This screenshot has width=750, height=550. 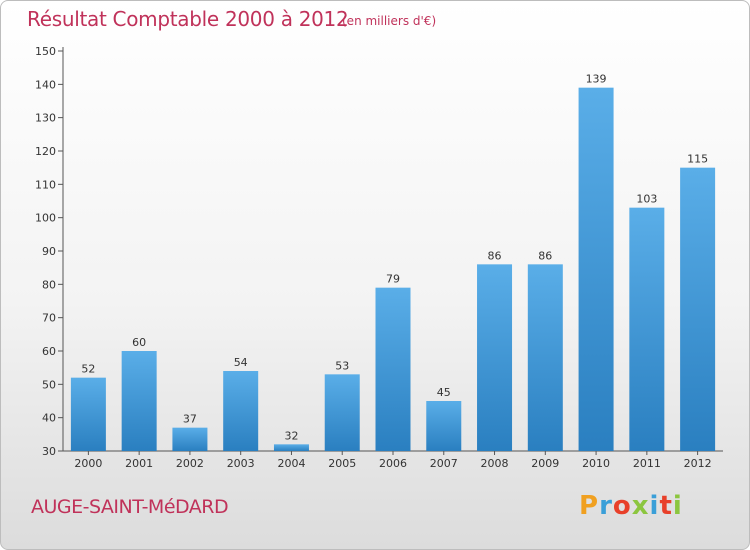 What do you see at coordinates (88, 463) in the screenshot?
I see `x-tick-label: 2000` at bounding box center [88, 463].